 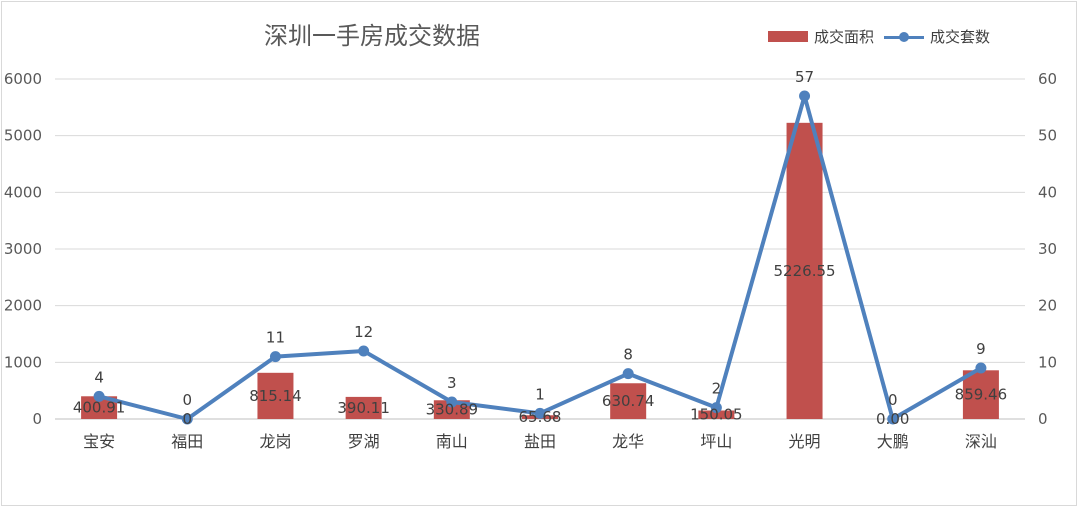 I want to click on bar-data-label: 390.11, so click(x=363, y=408).